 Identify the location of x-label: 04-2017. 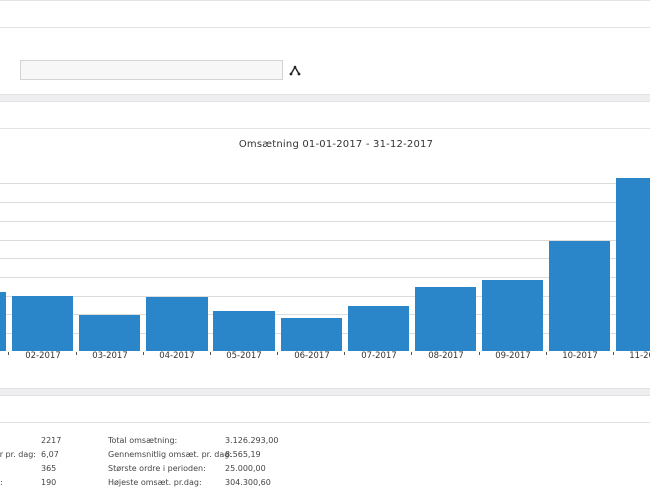
(177, 356).